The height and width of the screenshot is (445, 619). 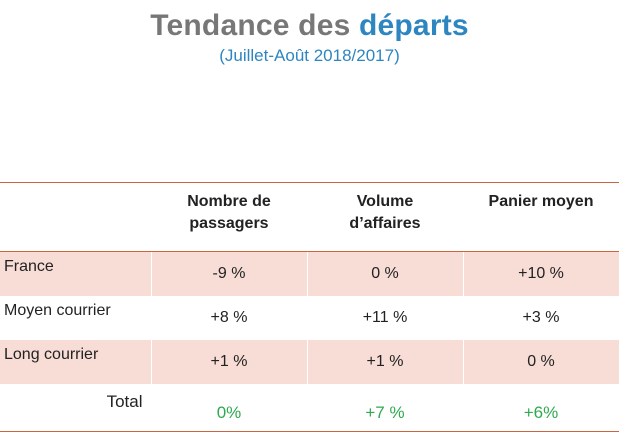 I want to click on cell-value: +11 %, so click(x=385, y=318).